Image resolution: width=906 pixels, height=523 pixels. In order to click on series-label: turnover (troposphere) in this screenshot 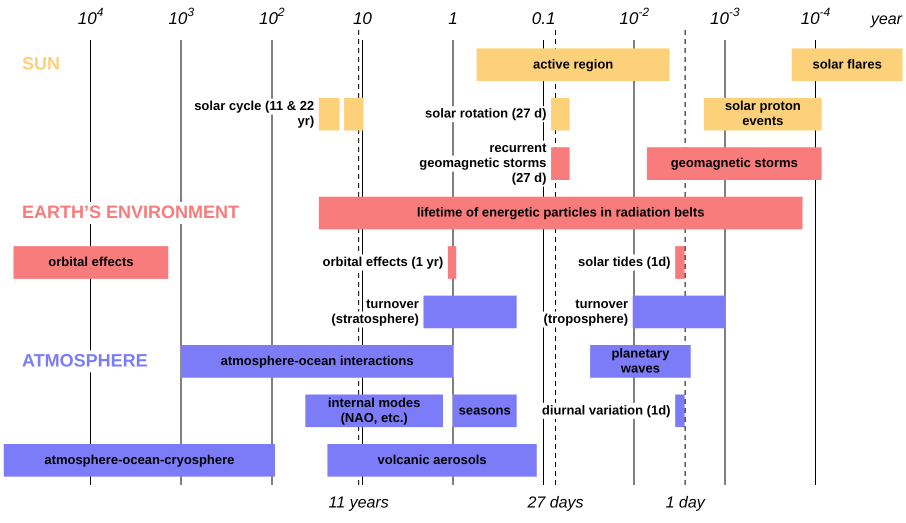, I will do `click(586, 311)`.